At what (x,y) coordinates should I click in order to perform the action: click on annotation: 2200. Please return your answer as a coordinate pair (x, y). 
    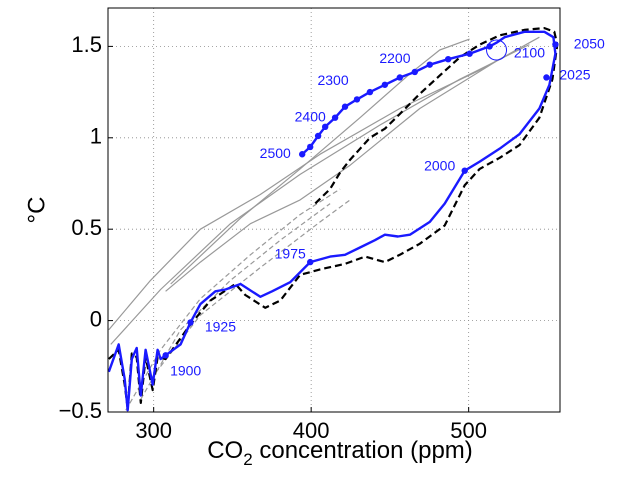
    Looking at the image, I should click on (394, 58).